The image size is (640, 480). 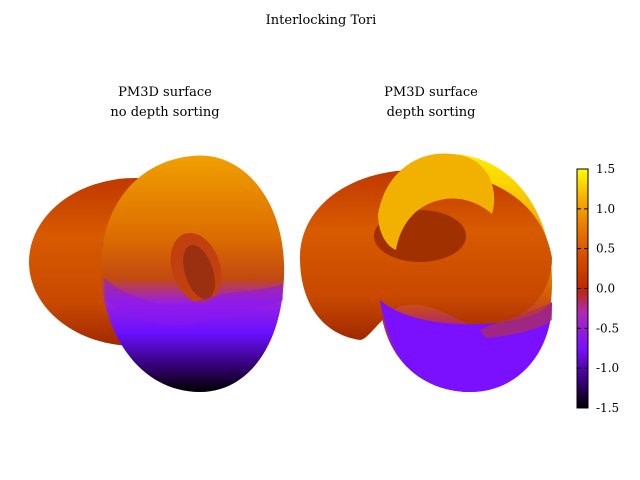 I want to click on vertical-torus-left, so click(x=192, y=273).